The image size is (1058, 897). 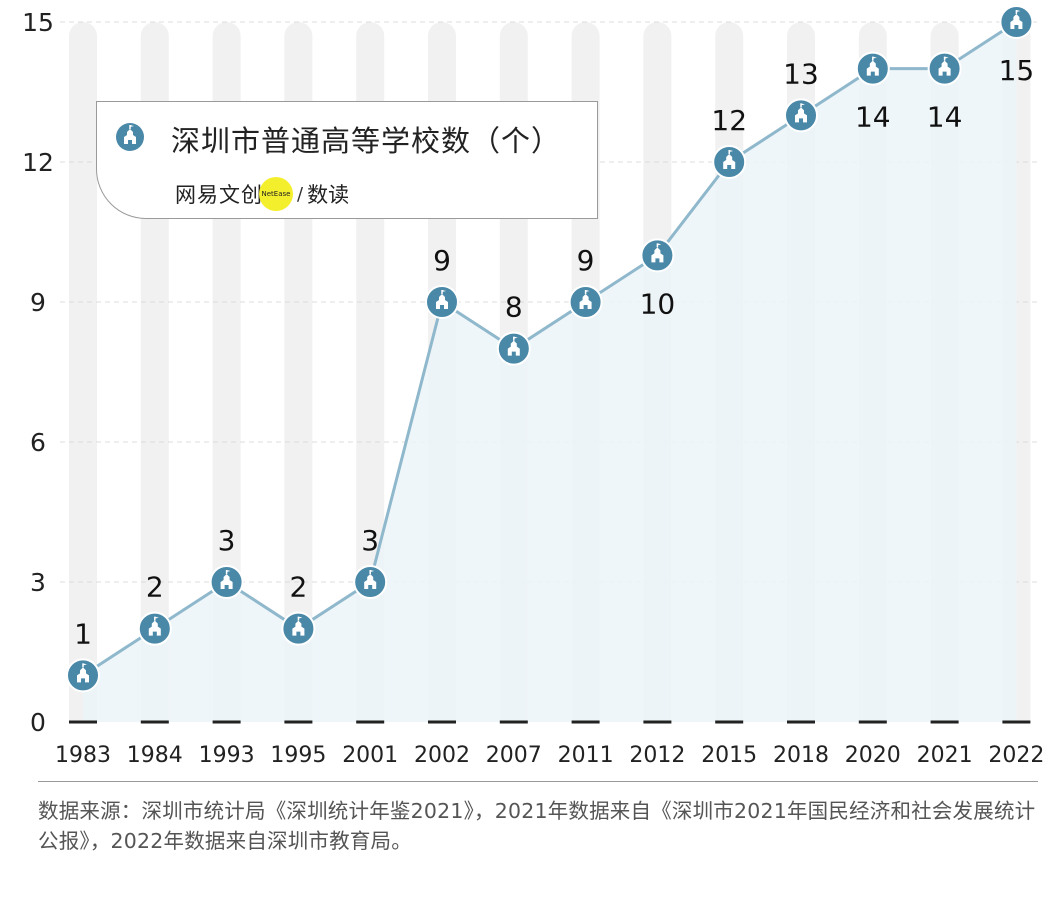 What do you see at coordinates (1016, 755) in the screenshot?
I see `x-tick-label: 2022` at bounding box center [1016, 755].